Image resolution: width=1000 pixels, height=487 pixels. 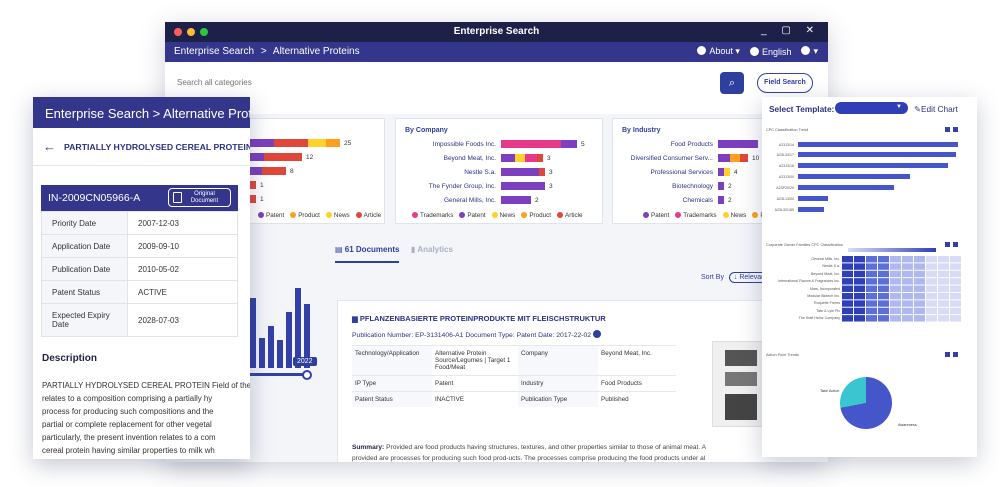 I want to click on bar-value: 5, so click(x=583, y=144).